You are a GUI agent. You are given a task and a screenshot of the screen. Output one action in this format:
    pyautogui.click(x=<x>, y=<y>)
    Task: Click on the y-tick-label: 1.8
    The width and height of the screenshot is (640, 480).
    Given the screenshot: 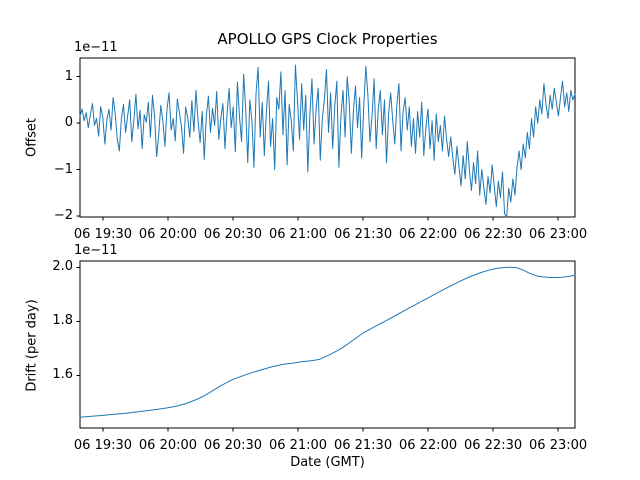 What is the action you would take?
    pyautogui.click(x=62, y=321)
    